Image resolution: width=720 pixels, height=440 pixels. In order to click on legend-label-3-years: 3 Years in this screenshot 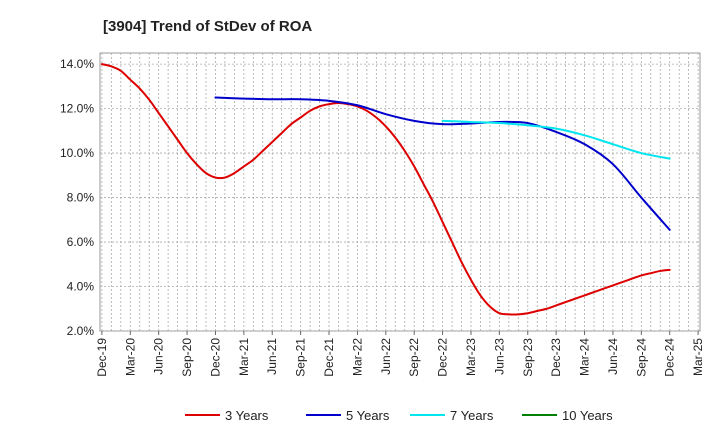, I will do `click(247, 415)`.